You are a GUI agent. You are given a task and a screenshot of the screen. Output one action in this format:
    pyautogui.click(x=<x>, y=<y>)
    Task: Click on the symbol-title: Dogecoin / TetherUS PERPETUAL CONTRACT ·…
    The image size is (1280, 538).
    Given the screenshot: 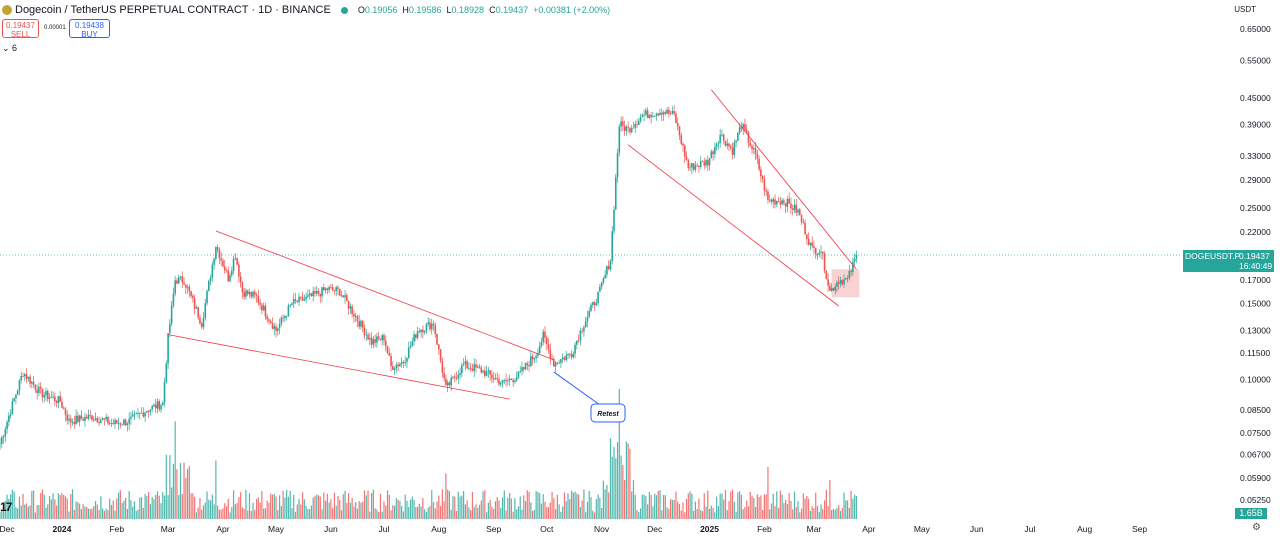 What is the action you would take?
    pyautogui.click(x=173, y=10)
    